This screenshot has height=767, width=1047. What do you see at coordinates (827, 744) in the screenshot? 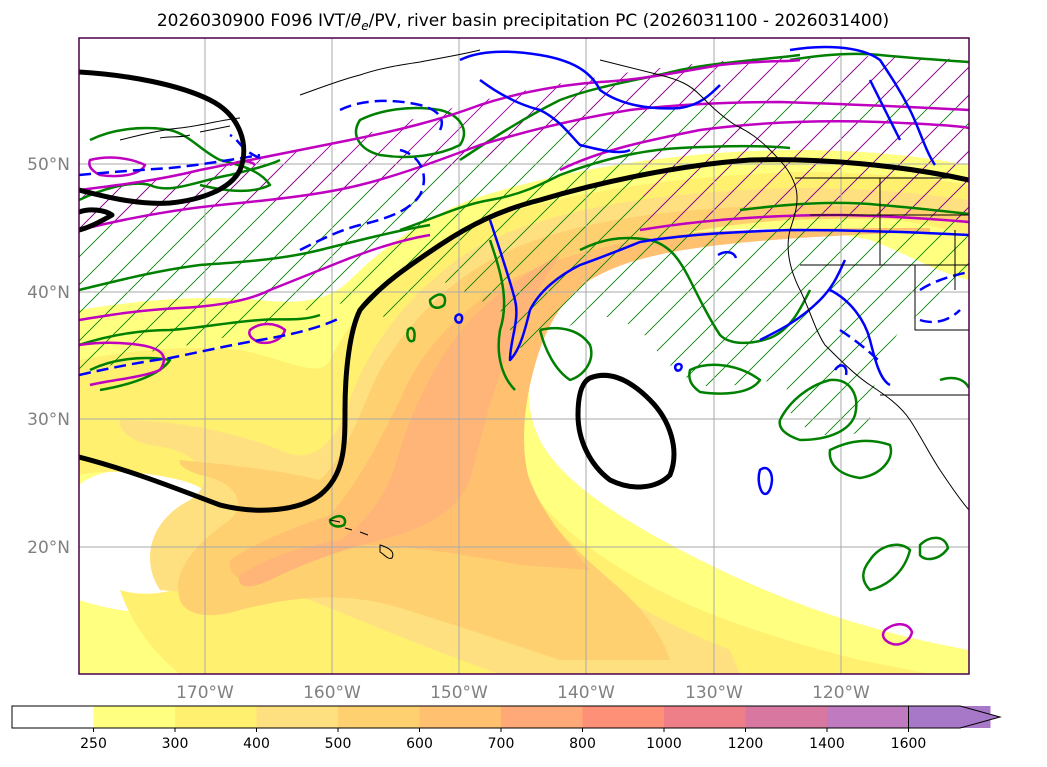
I see `colorbar-tick-label: 1400` at bounding box center [827, 744].